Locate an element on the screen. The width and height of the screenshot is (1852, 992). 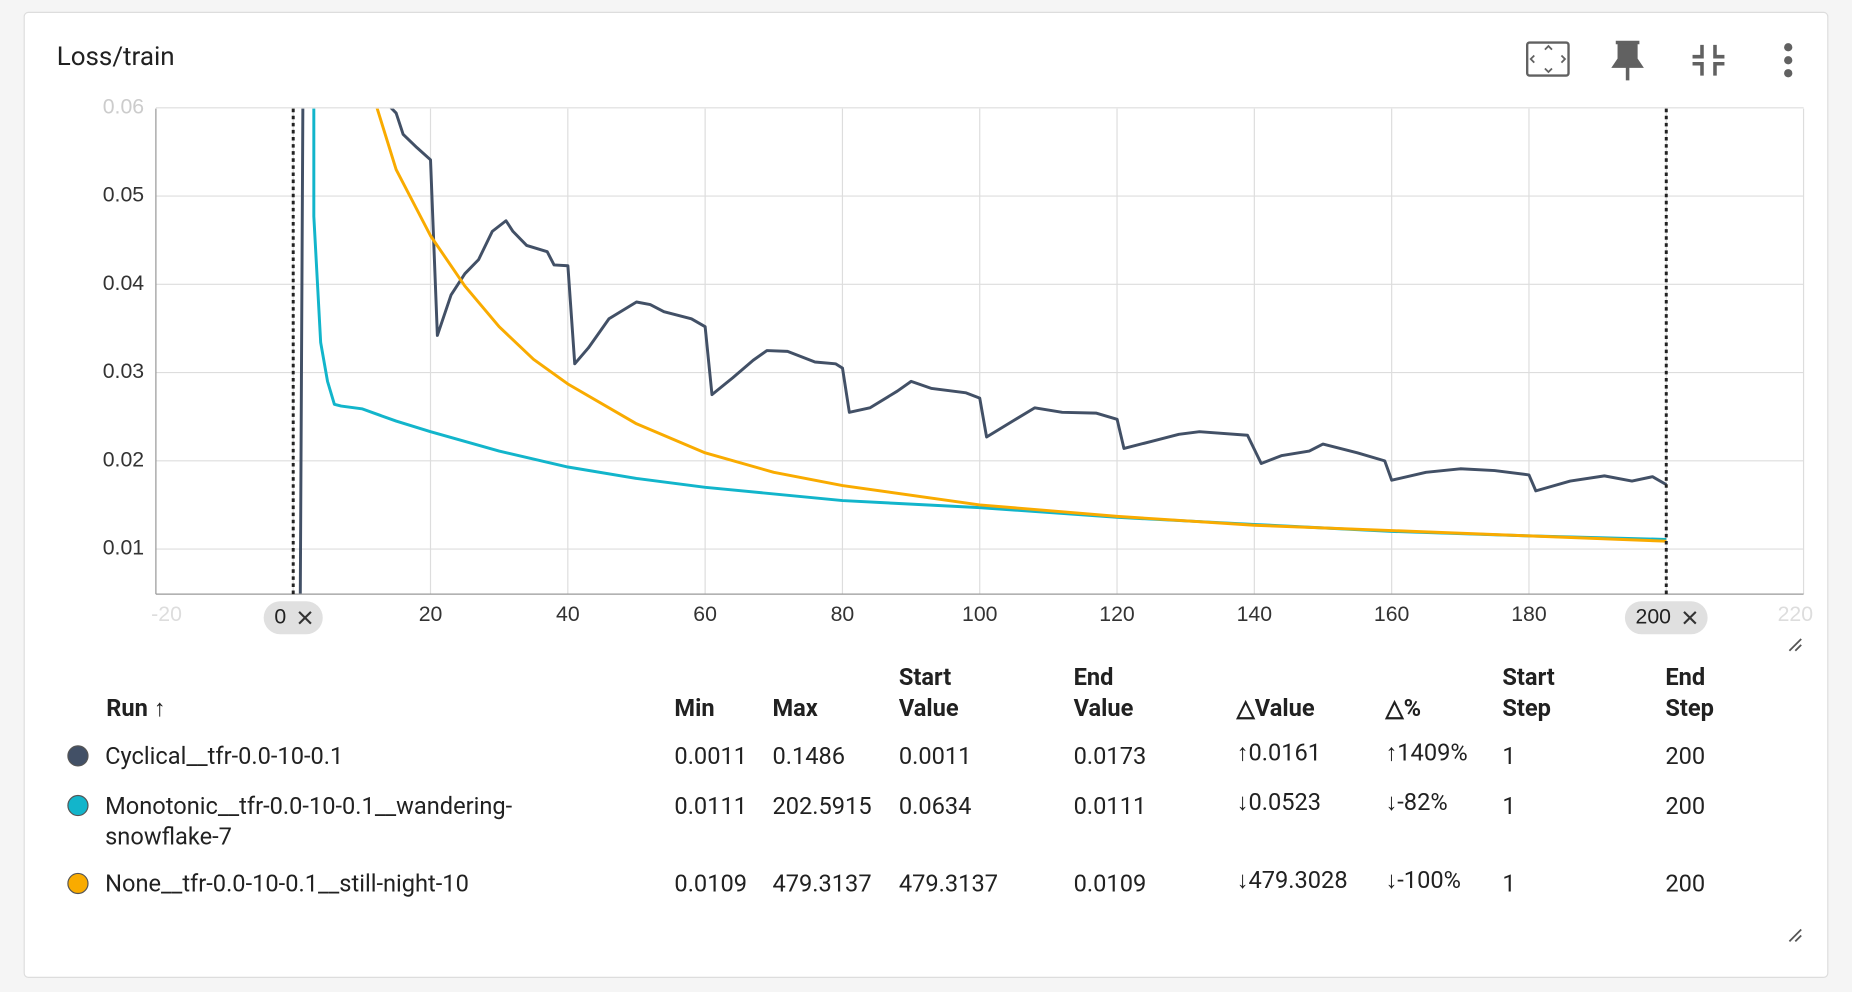
cell: ↓-100% is located at coordinates (1423, 880).